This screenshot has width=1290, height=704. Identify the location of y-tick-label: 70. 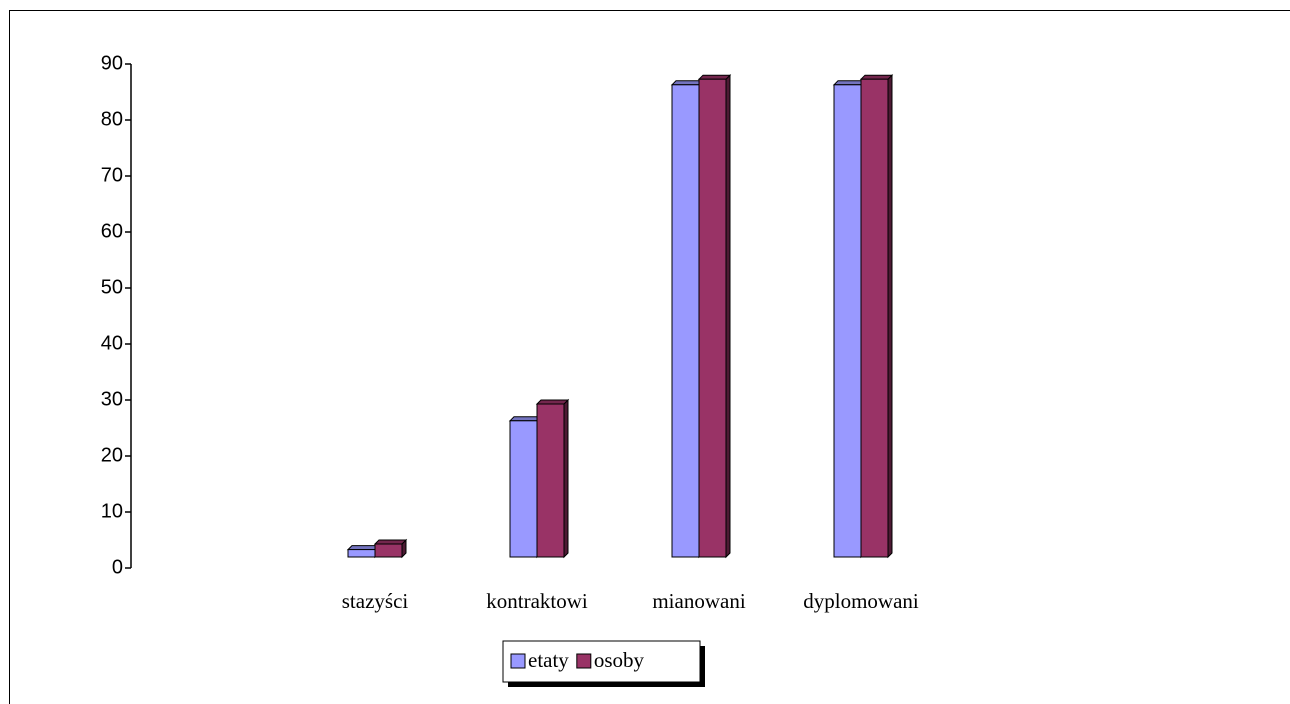
(112, 175).